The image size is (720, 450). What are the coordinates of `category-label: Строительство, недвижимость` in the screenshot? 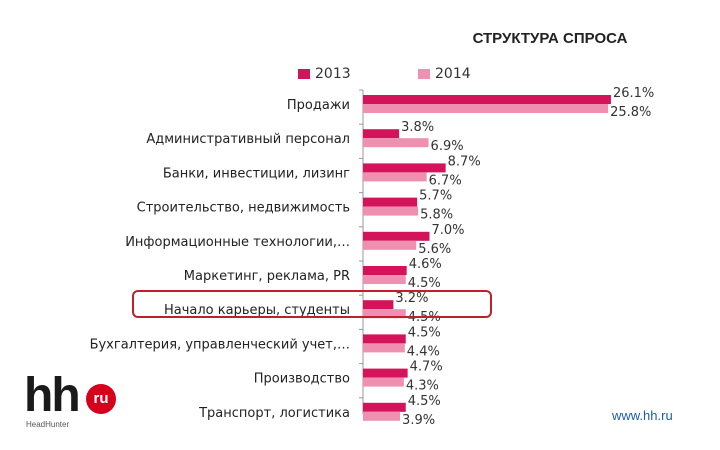 It's located at (243, 208).